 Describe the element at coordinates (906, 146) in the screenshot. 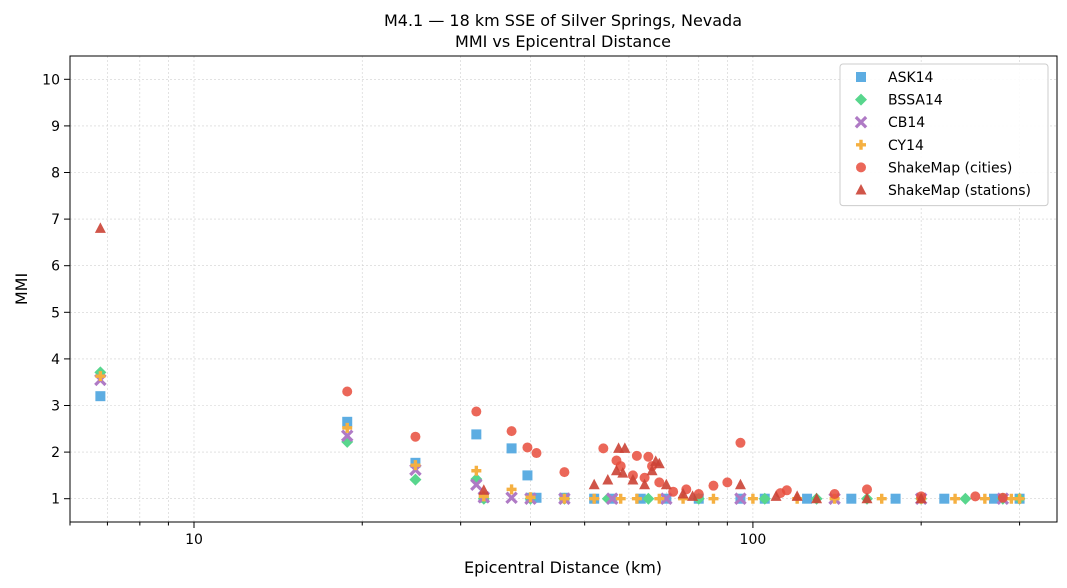

I see `legend-label: CY14` at that location.